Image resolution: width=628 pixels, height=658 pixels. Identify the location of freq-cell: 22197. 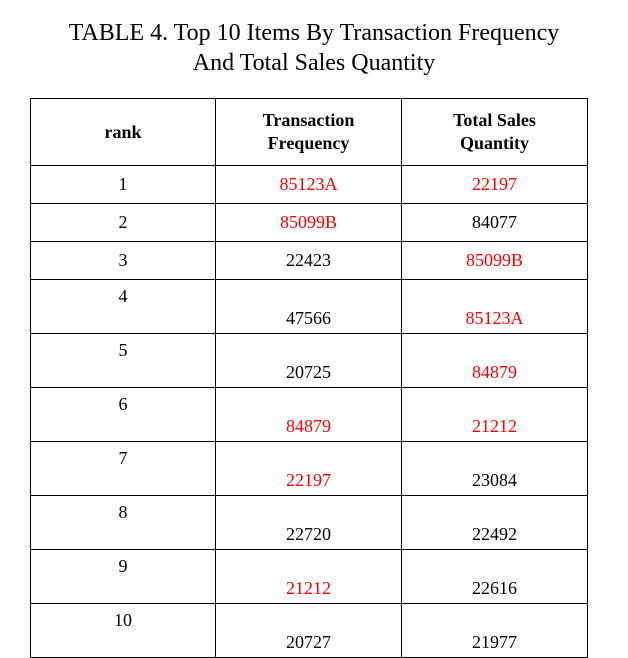
(308, 468).